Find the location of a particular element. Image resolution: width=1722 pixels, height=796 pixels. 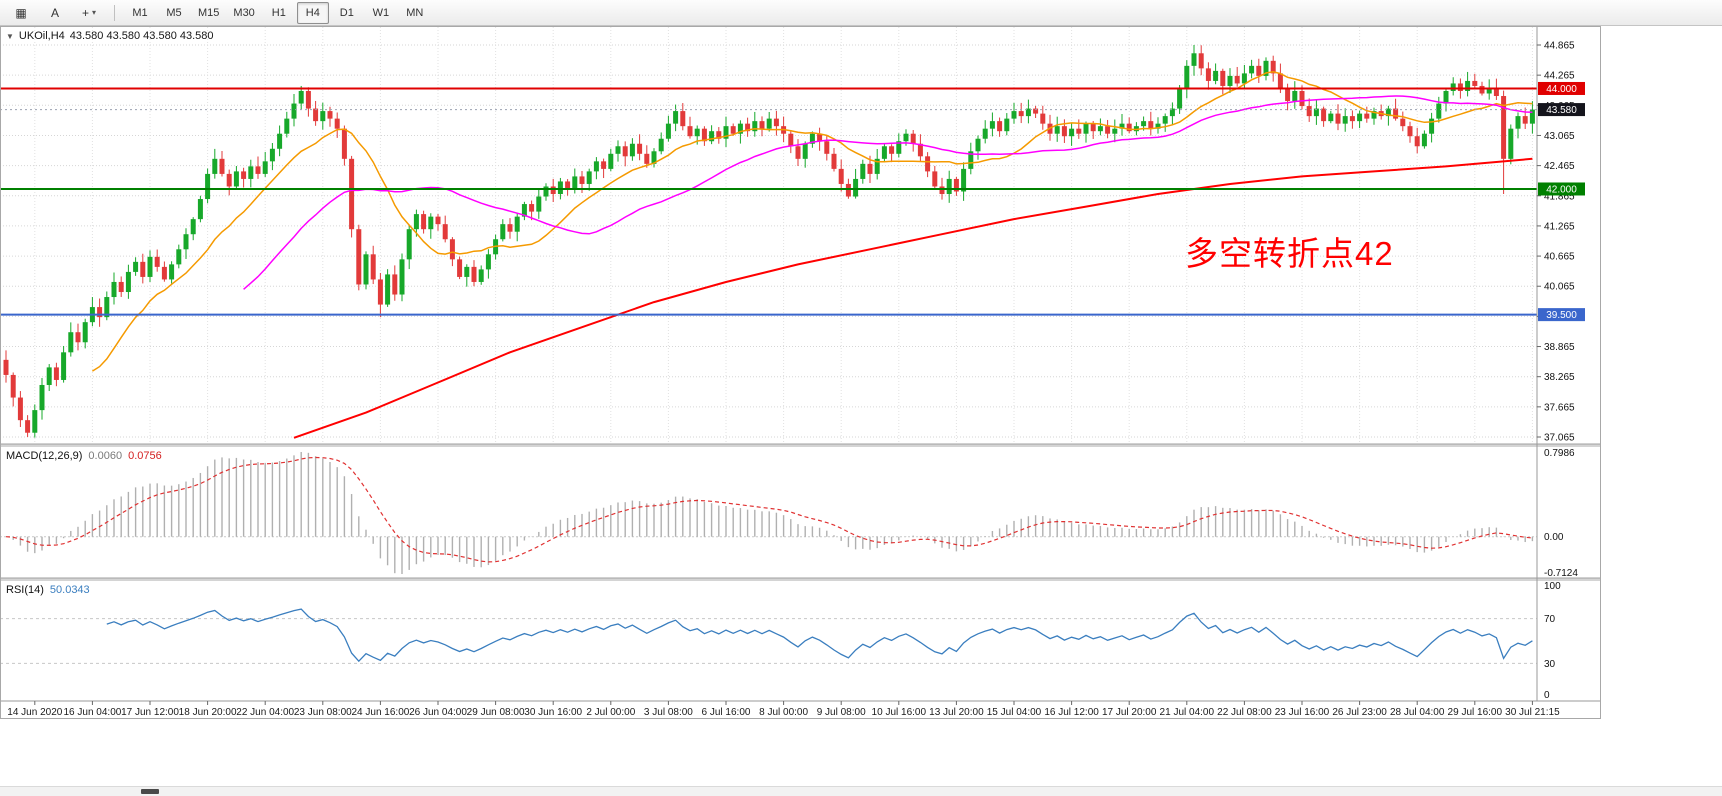

price-badge: 43.580 is located at coordinates (1561, 110).